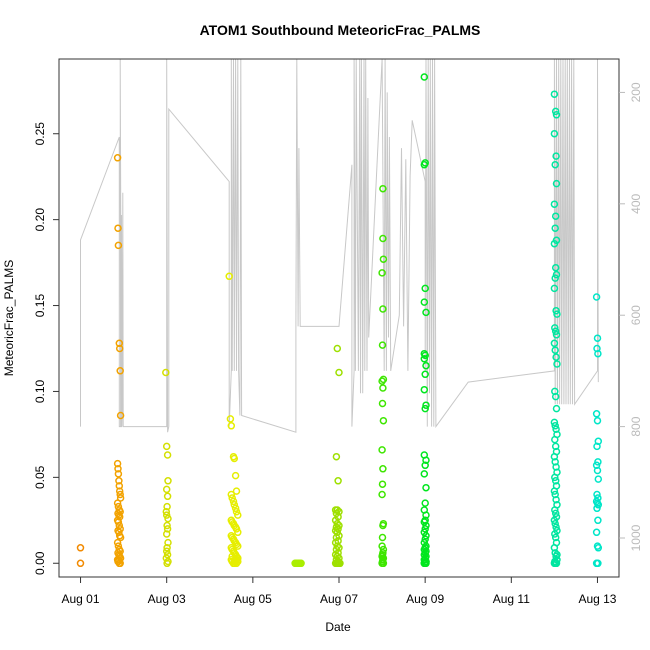  I want to click on y2-tick-label: 600, so click(636, 315).